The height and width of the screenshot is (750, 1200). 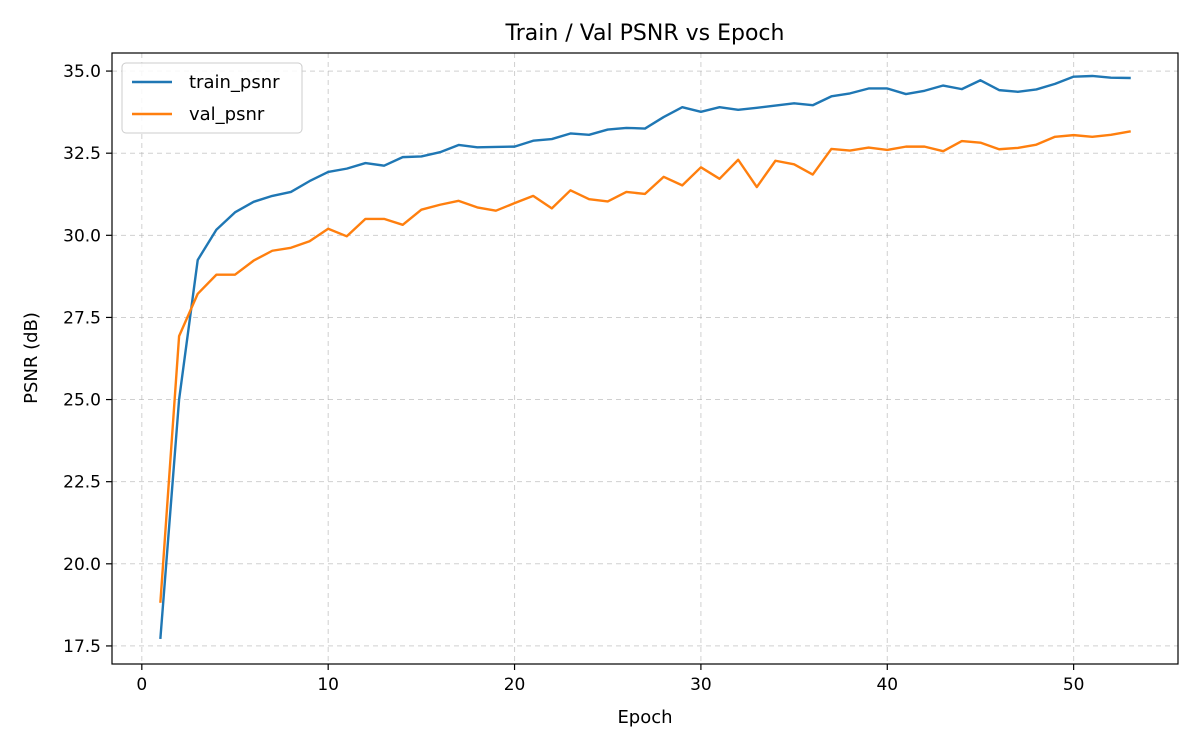 I want to click on y-tick-label: 32.5, so click(x=82, y=154).